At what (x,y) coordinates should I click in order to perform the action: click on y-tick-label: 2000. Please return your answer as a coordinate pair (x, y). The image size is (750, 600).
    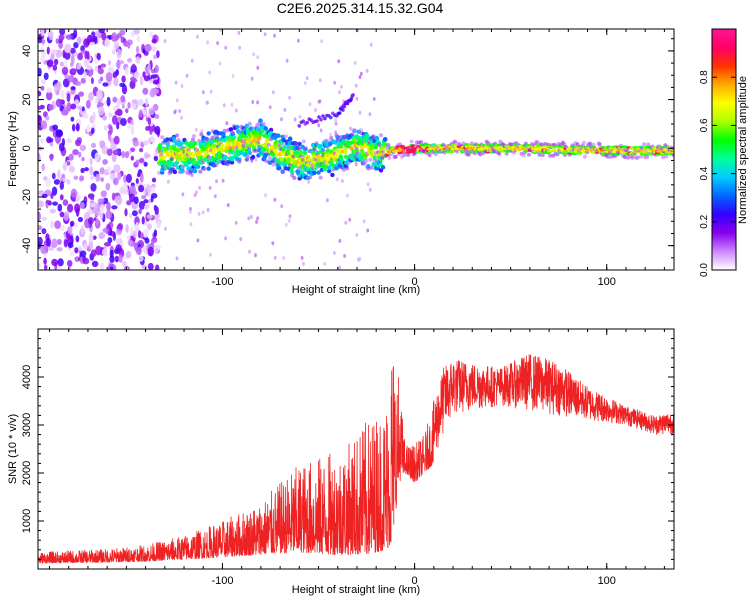
    Looking at the image, I should click on (27, 473).